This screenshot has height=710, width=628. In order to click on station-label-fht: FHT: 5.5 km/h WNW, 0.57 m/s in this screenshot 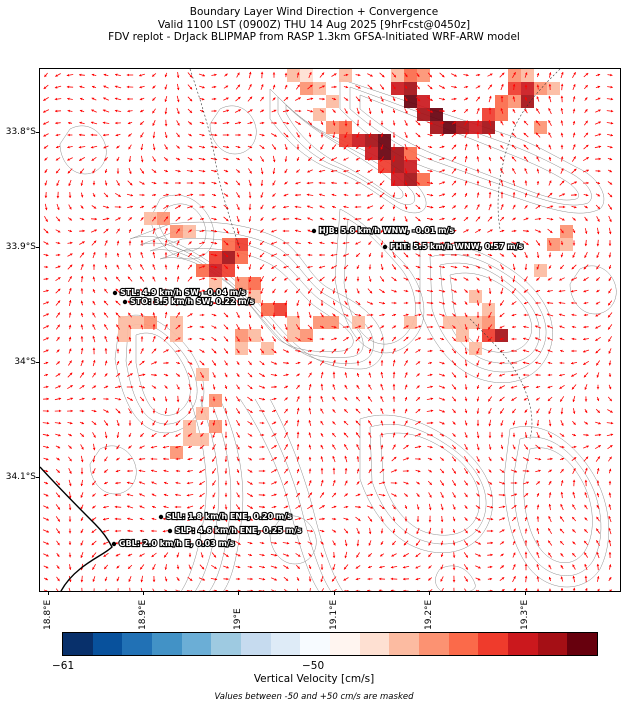, I will do `click(456, 246)`.